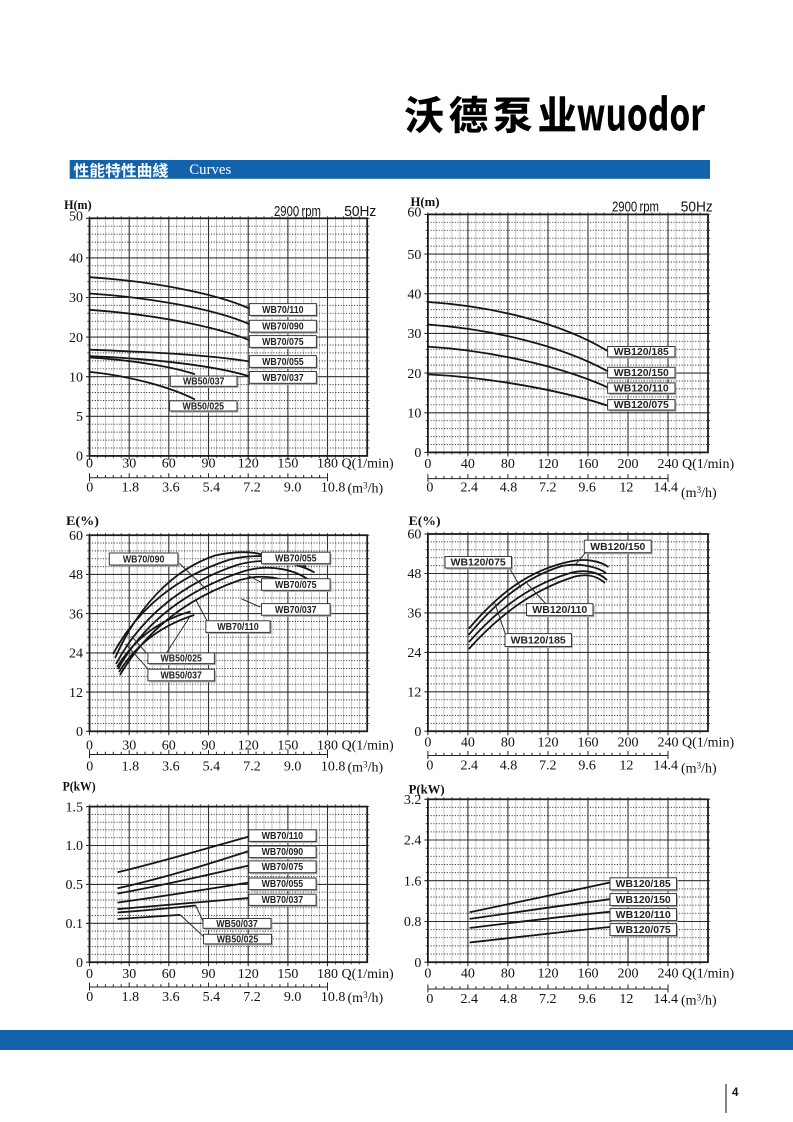  What do you see at coordinates (425, 520) in the screenshot?
I see `svg-text: E(%)` at bounding box center [425, 520].